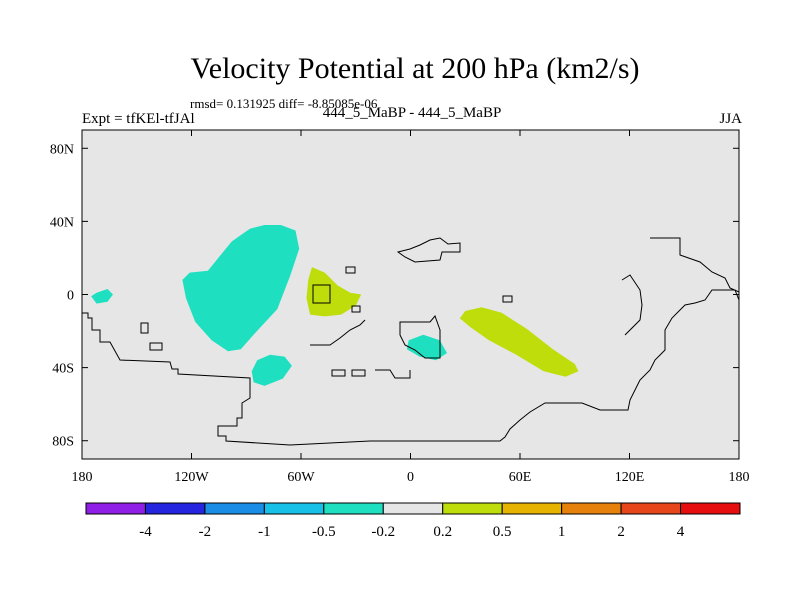 This screenshot has height=600, width=800. Describe the element at coordinates (205, 532) in the screenshot. I see `colorbar-label: -2` at that location.